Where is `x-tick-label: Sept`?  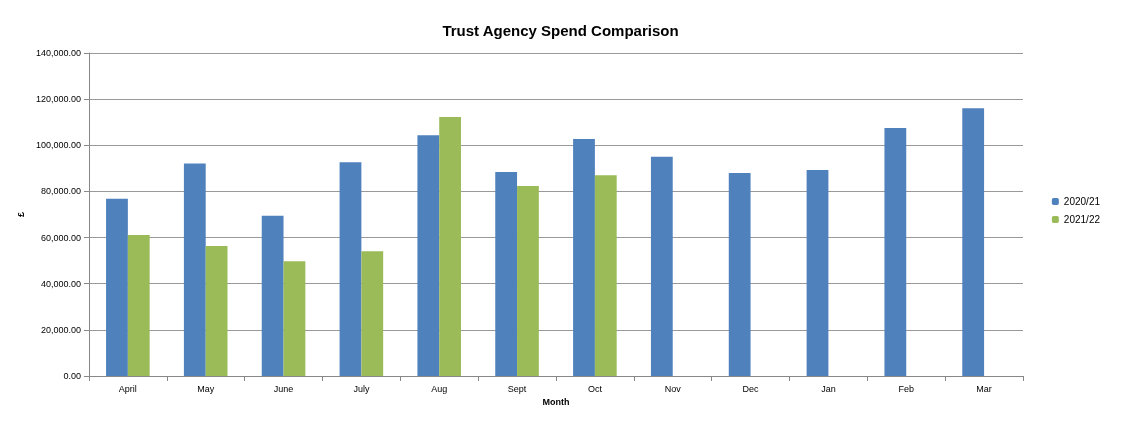
x-tick-label: Sept is located at coordinates (517, 388).